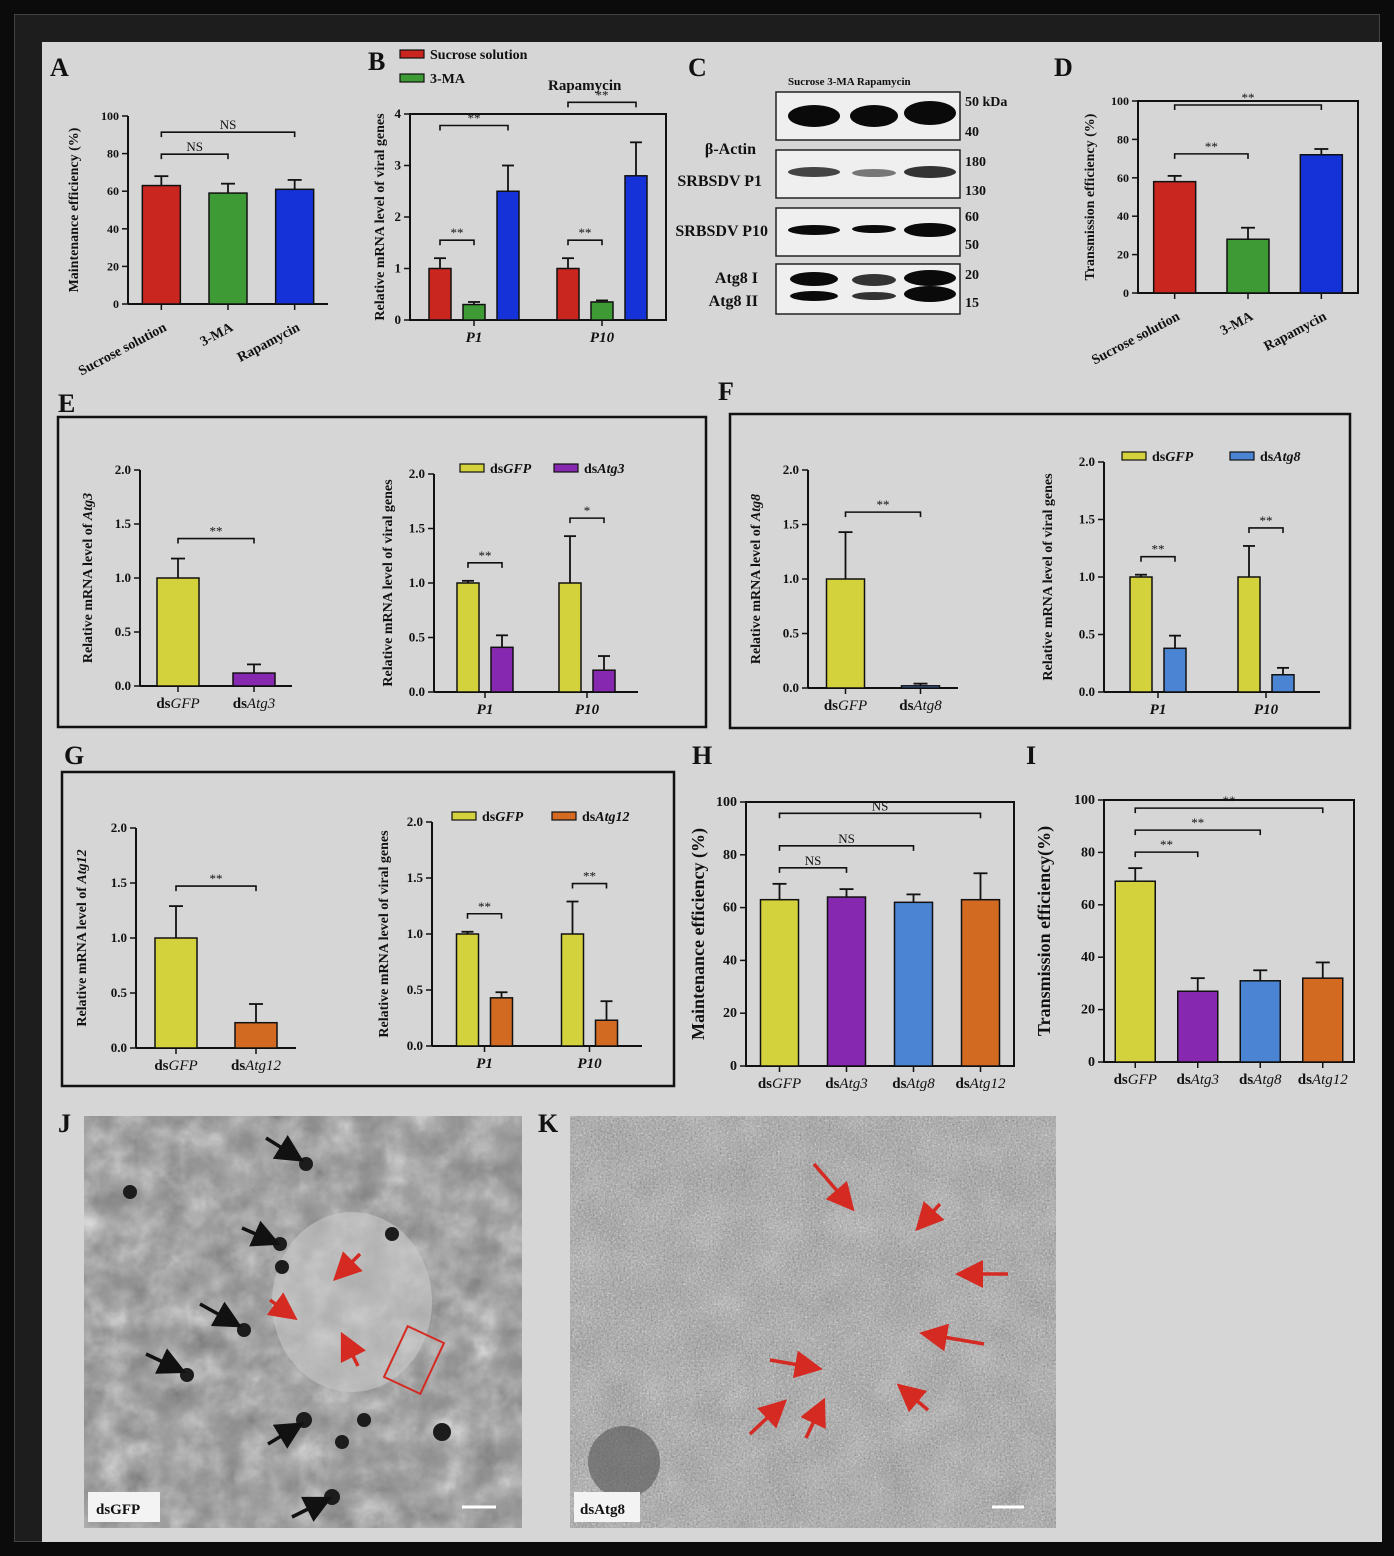  What do you see at coordinates (1280, 457) in the screenshot?
I see `legend-label: dsAtg8` at bounding box center [1280, 457].